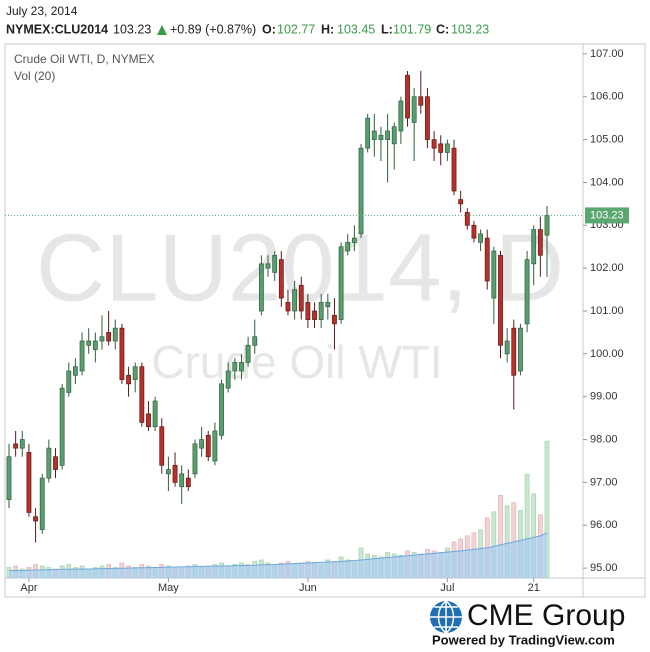  What do you see at coordinates (607, 311) in the screenshot?
I see `y-tick-label: 101.00` at bounding box center [607, 311].